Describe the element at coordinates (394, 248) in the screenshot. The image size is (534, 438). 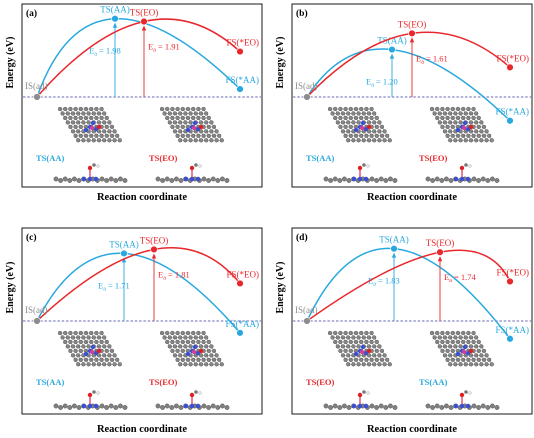
I see `ts-marker-aa` at that location.